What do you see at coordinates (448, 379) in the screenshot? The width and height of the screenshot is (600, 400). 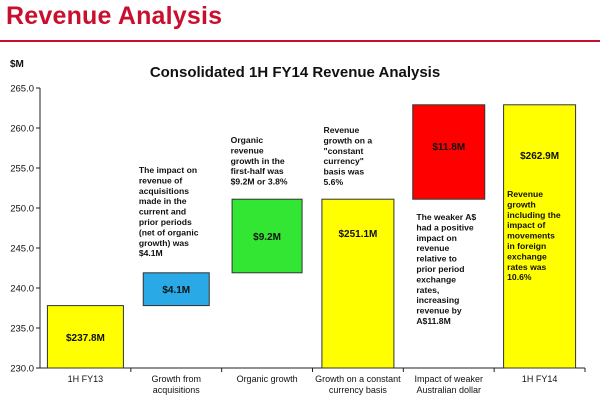 I see `x-tick-label: Impact of weaker` at bounding box center [448, 379].